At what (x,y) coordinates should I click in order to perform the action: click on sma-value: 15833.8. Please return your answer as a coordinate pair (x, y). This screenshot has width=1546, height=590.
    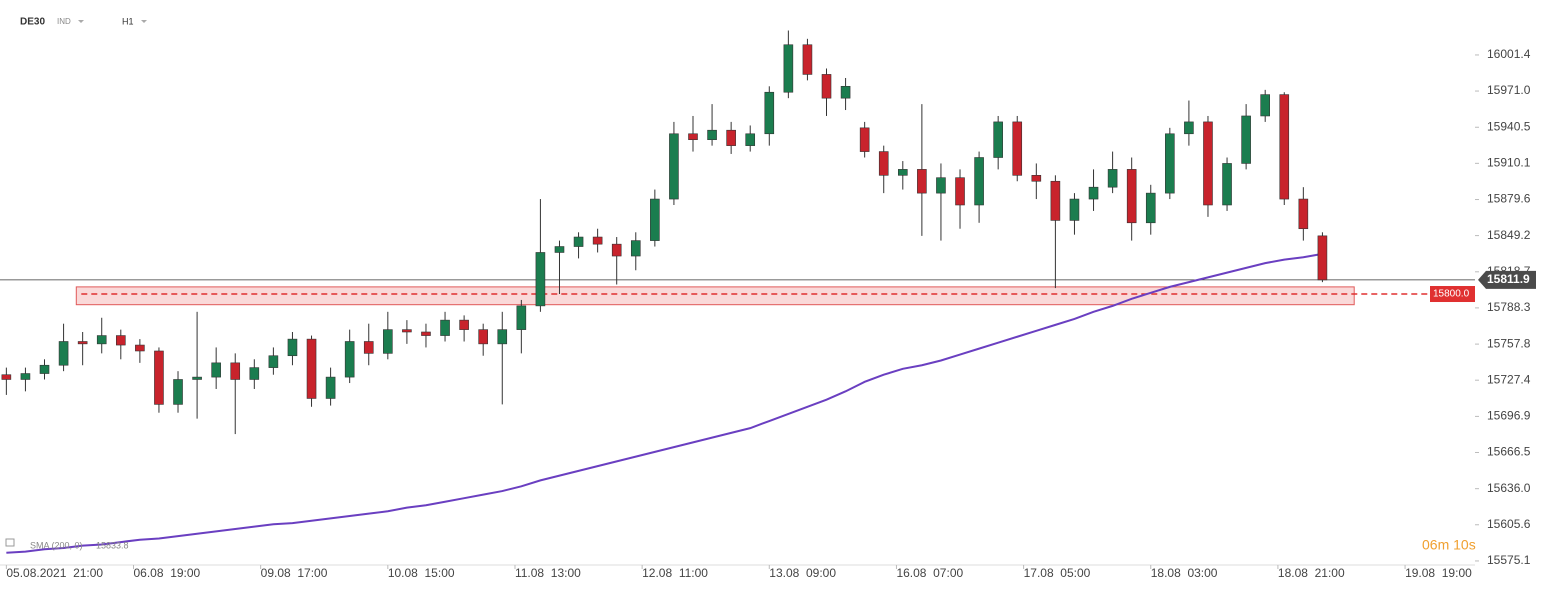
    Looking at the image, I should click on (112, 545).